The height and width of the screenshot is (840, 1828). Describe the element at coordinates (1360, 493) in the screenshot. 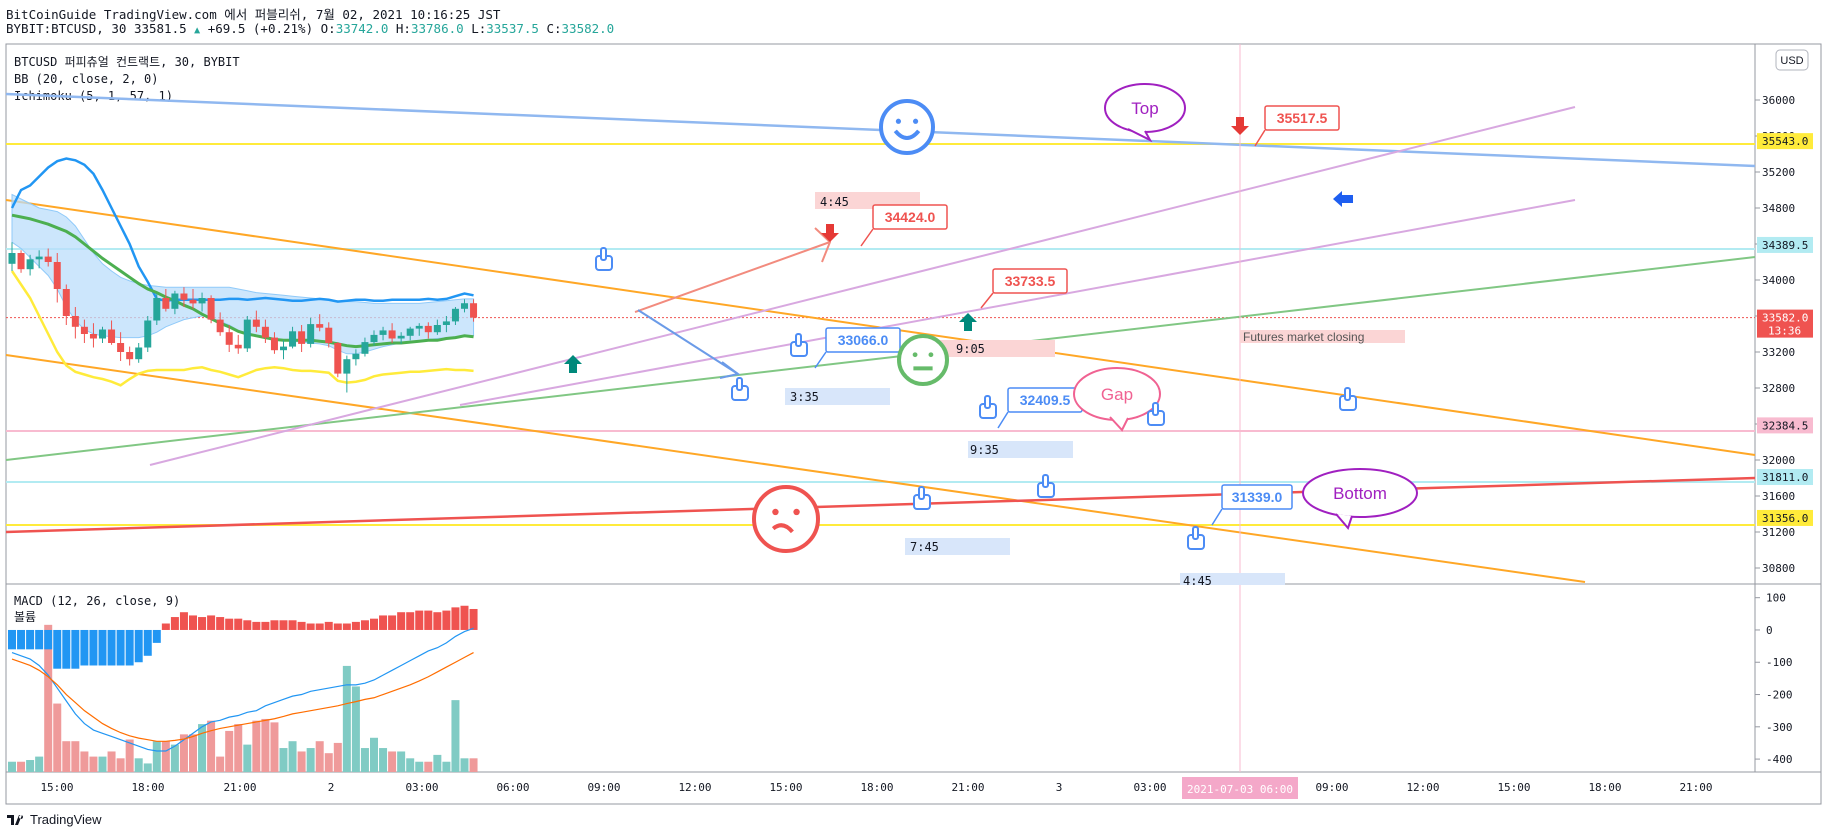

I see `bubble-text: Bottom` at that location.